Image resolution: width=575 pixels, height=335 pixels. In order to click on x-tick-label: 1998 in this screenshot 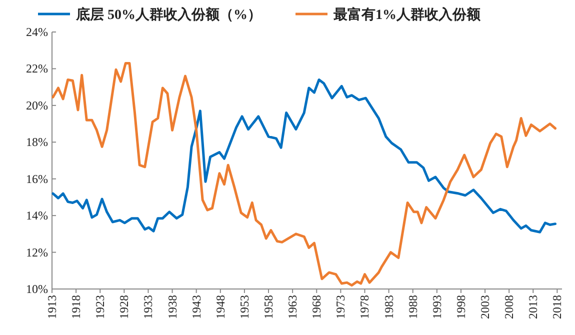, I will do `click(461, 307)`.